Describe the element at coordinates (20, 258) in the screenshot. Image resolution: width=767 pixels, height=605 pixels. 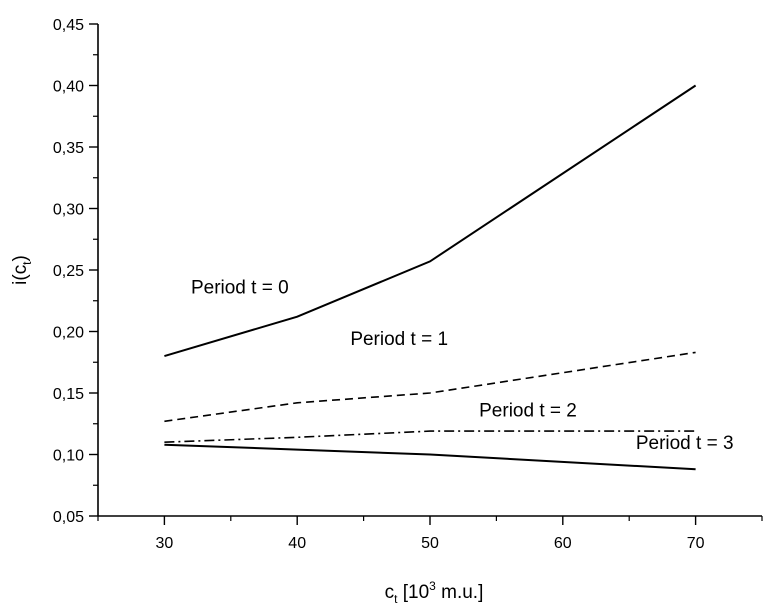
I see `y-axis-title-tail: )` at that location.